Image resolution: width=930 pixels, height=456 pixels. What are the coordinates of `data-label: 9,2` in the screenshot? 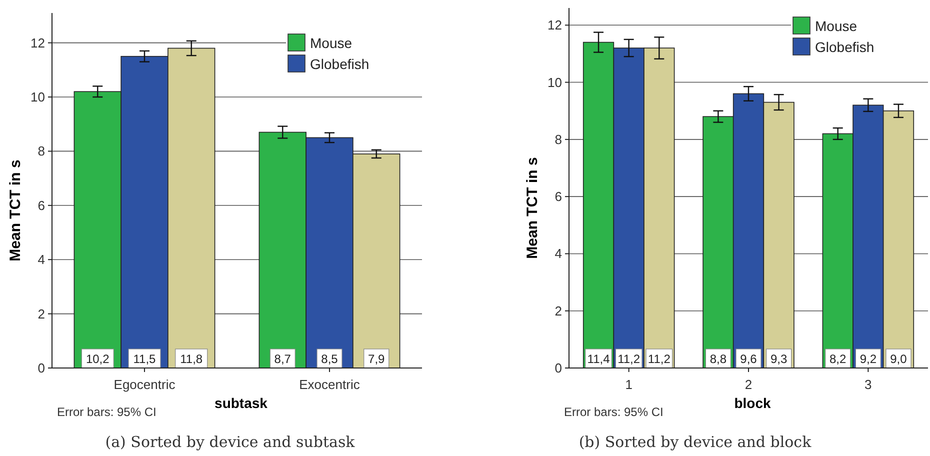 It's located at (868, 359).